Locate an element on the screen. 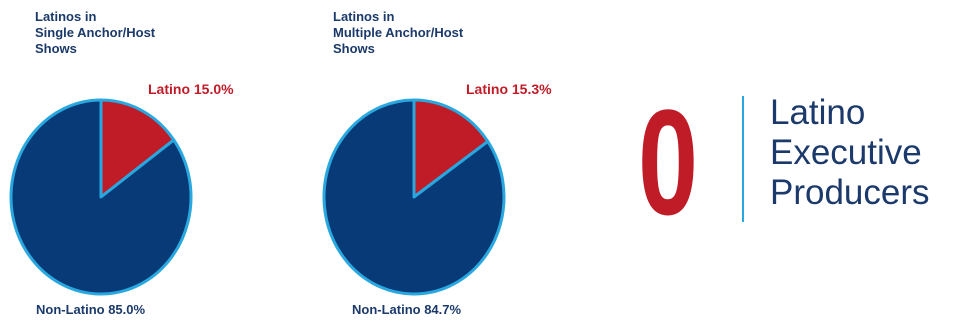 Image resolution: width=953 pixels, height=327 pixels. chart-title-multiple-anchor: Latinos in Multiple Anchor/Host Shows is located at coordinates (398, 32).